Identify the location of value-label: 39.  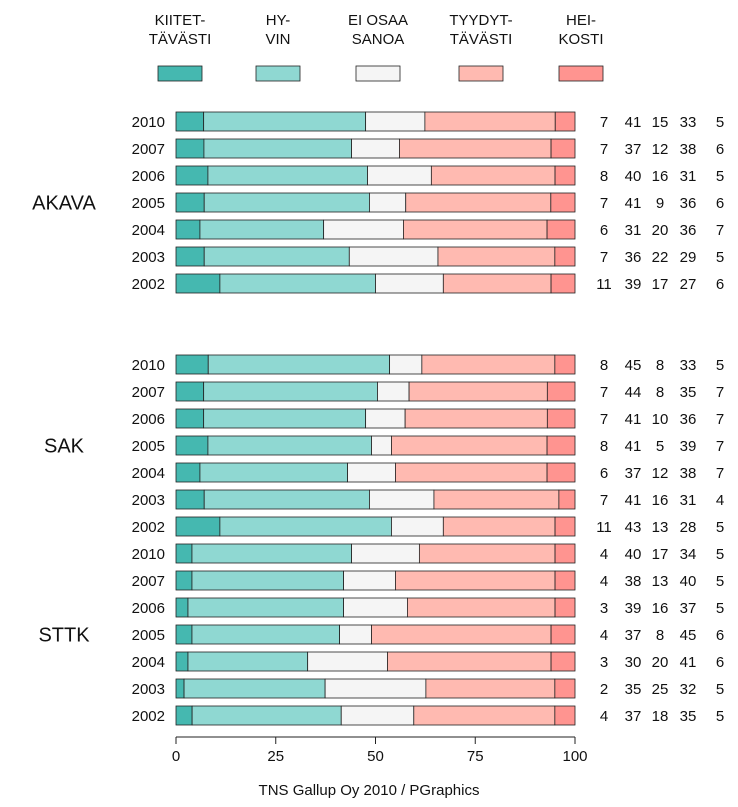
(633, 284).